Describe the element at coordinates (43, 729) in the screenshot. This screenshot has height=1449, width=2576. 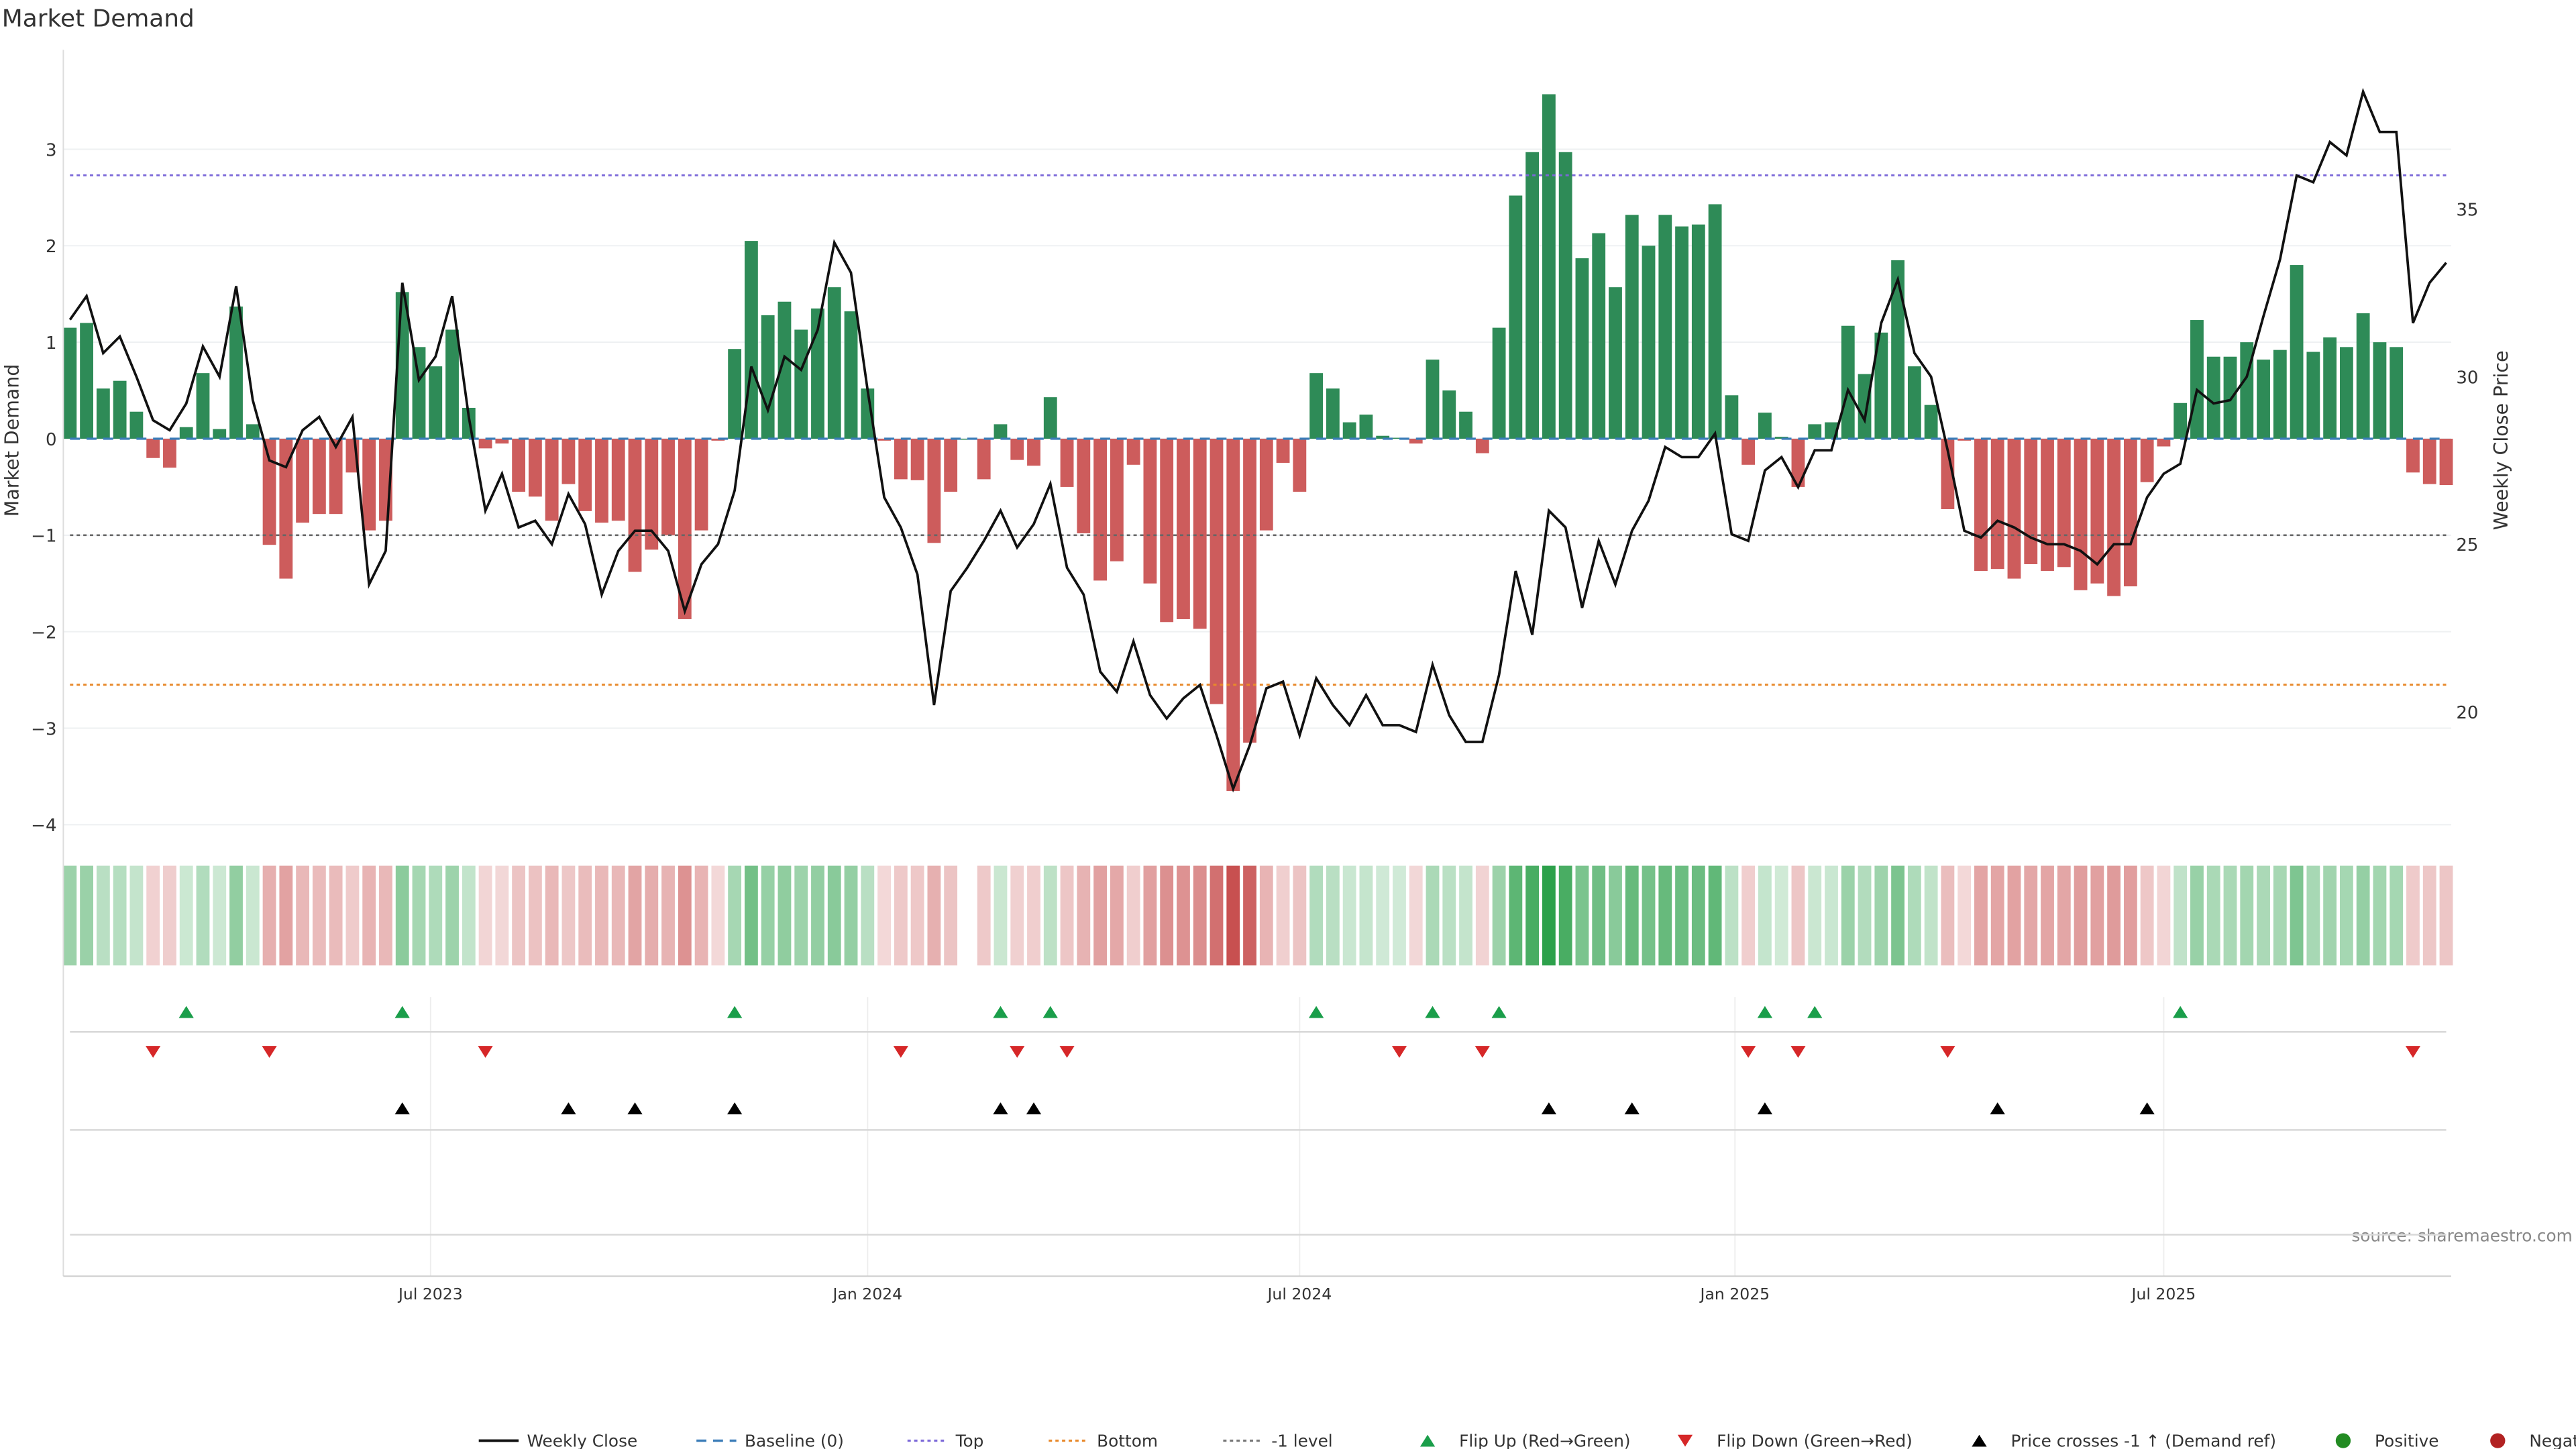
I see `y-tick-label: −3` at that location.